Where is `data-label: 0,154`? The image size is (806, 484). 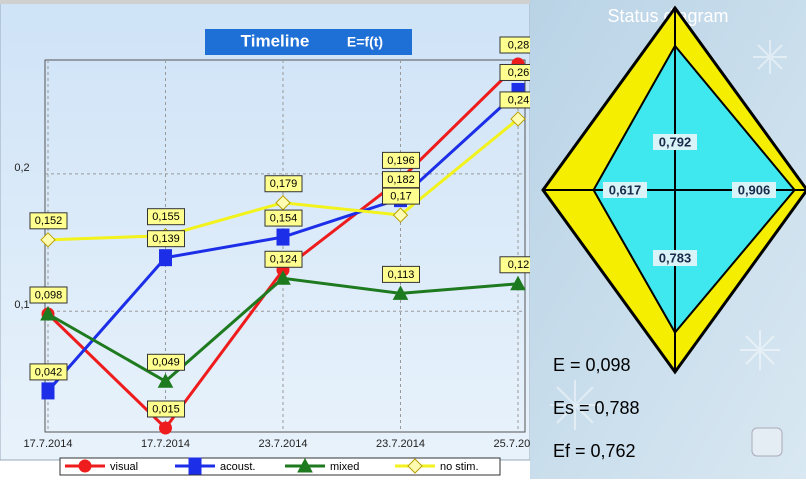
data-label: 0,154 is located at coordinates (284, 218).